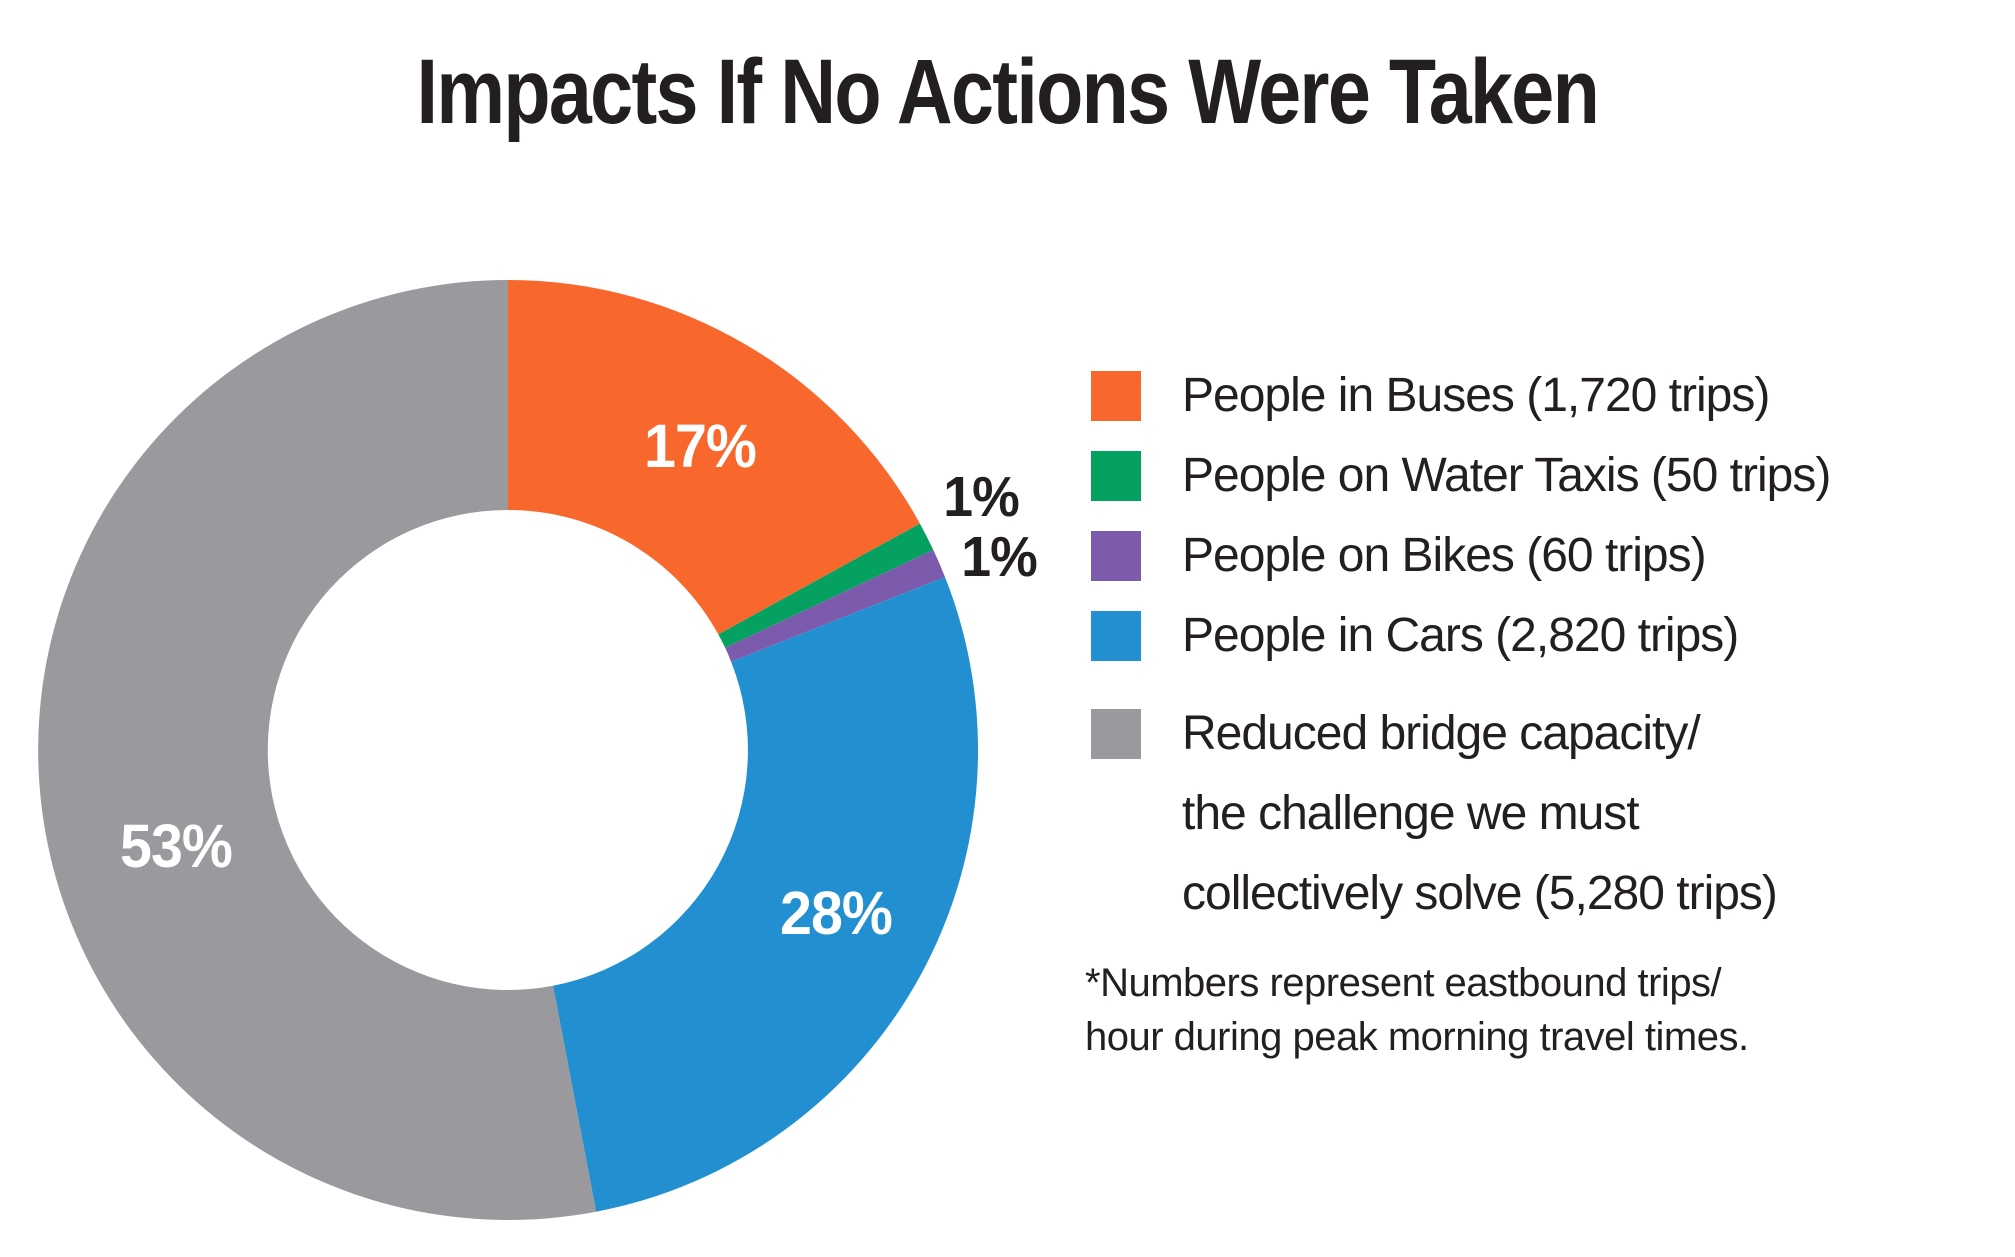  What do you see at coordinates (700, 446) in the screenshot?
I see `pct-label-buses: 17%` at bounding box center [700, 446].